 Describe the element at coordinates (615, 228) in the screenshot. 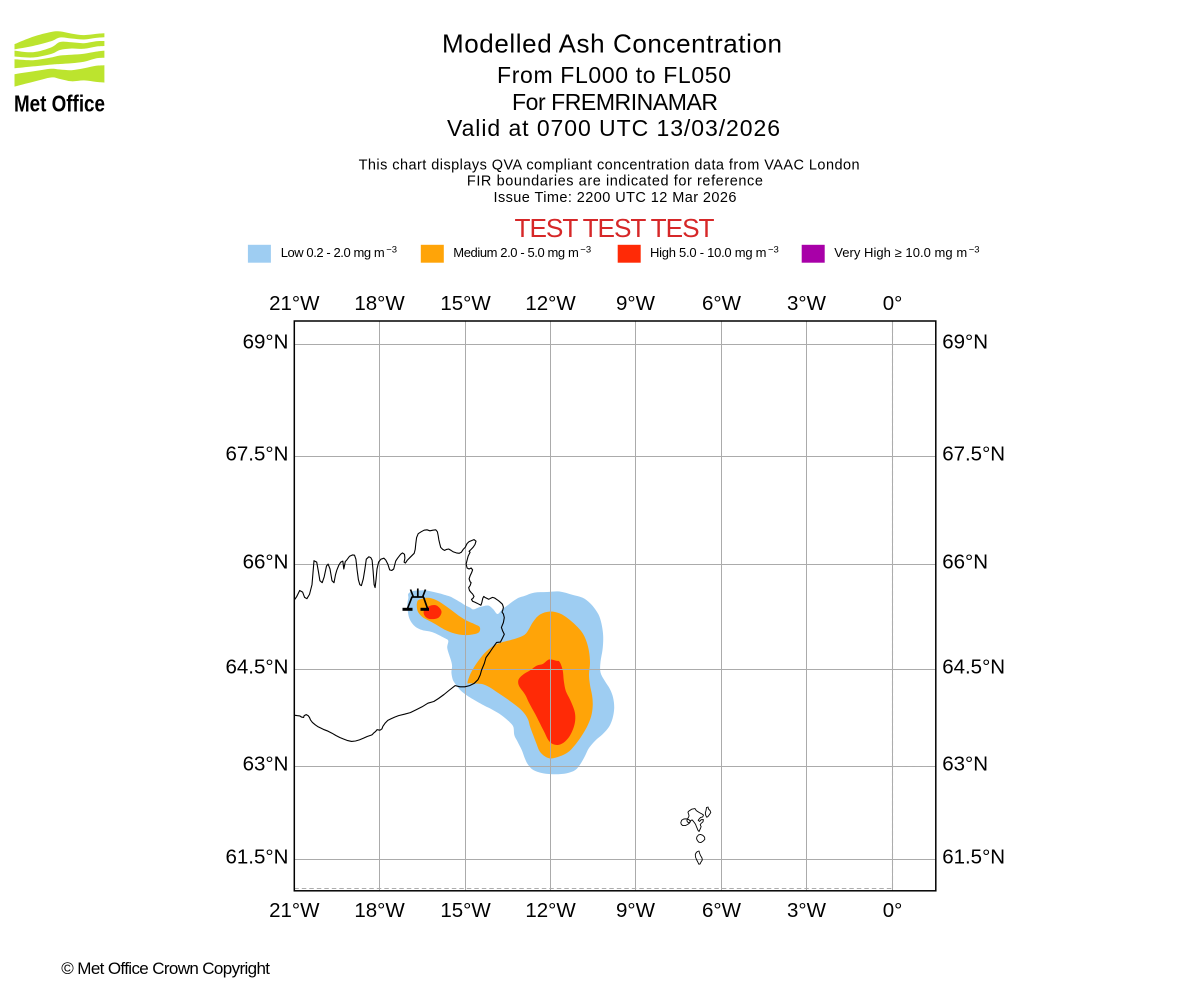

I see `svg-text: TEST TEST TEST` at that location.